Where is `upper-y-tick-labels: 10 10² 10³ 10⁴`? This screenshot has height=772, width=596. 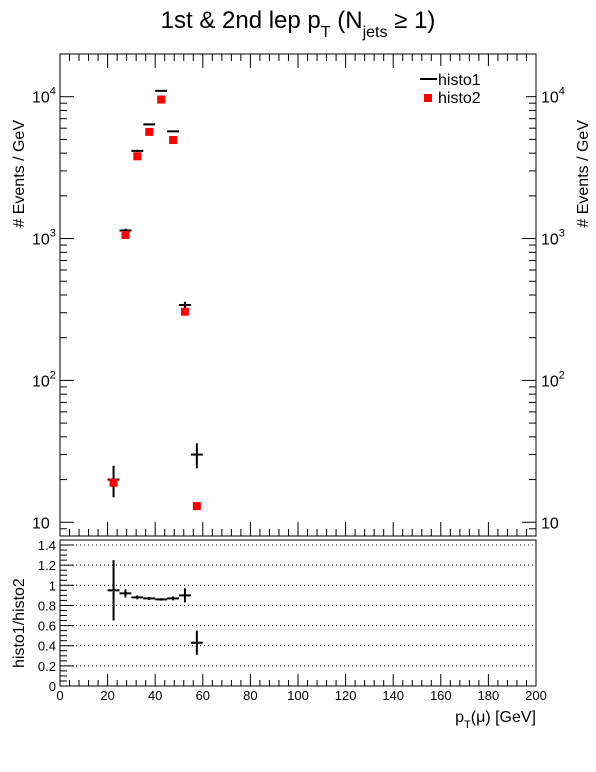
upper-y-tick-labels: 10 10² 10³ 10⁴ is located at coordinates (44, 309).